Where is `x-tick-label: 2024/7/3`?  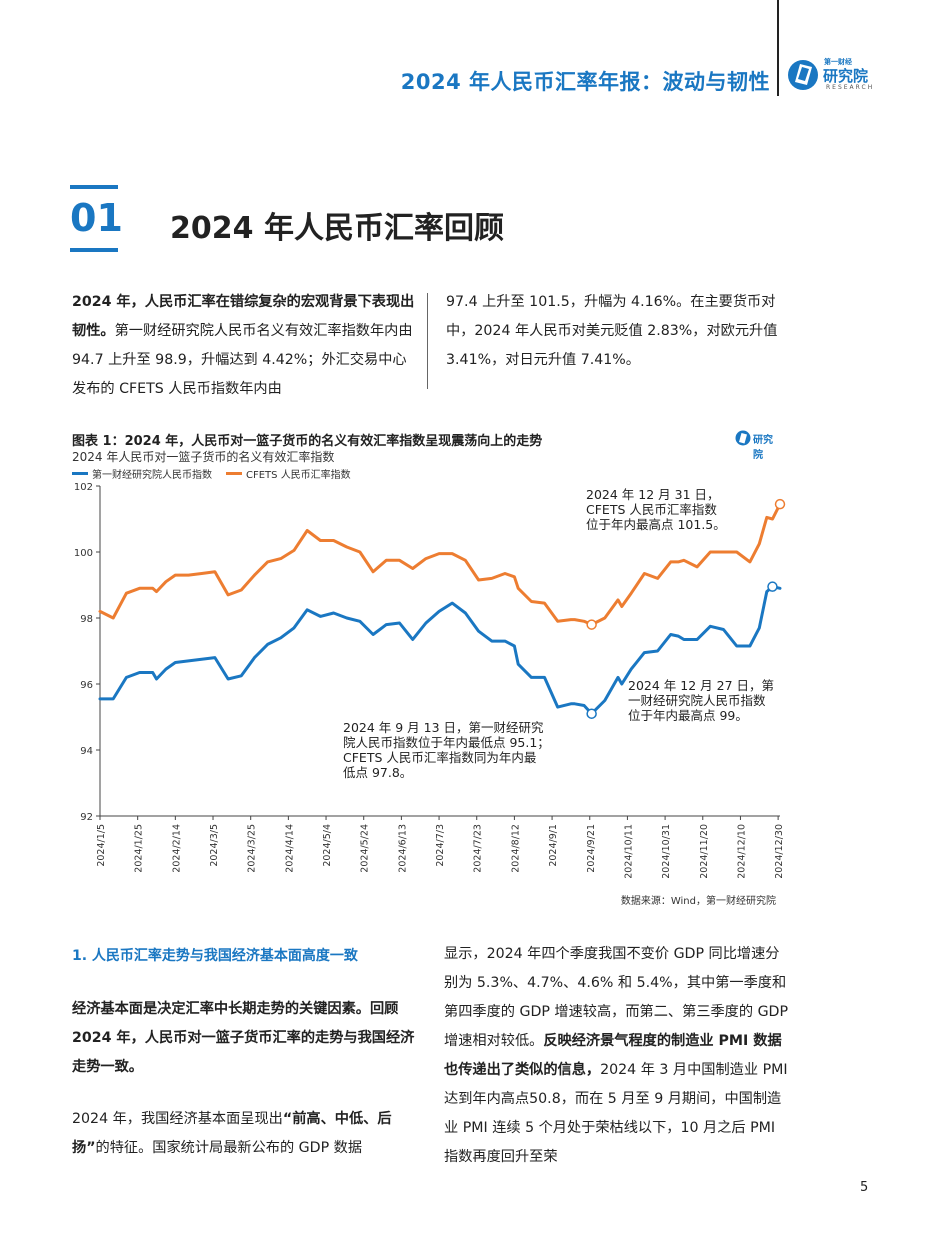
x-tick-label: 2024/7/3 is located at coordinates (440, 845).